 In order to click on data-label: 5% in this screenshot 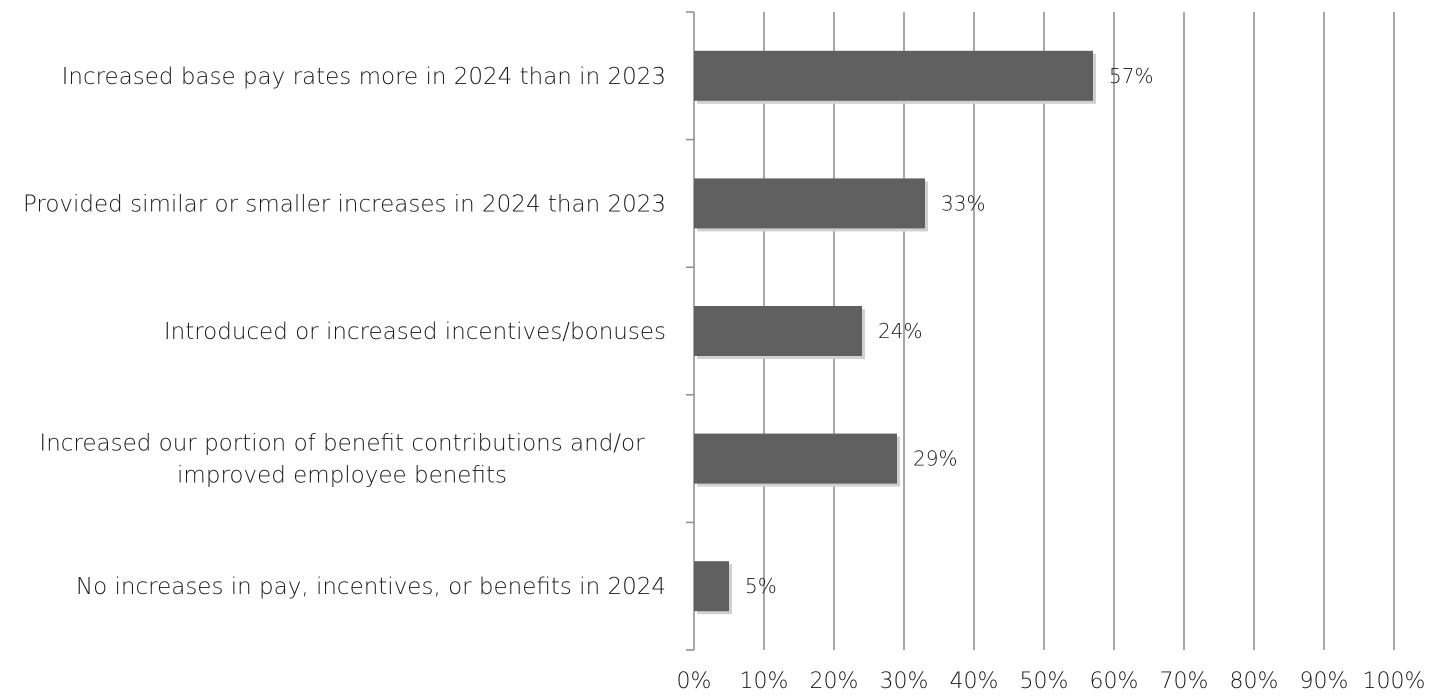, I will do `click(761, 586)`.